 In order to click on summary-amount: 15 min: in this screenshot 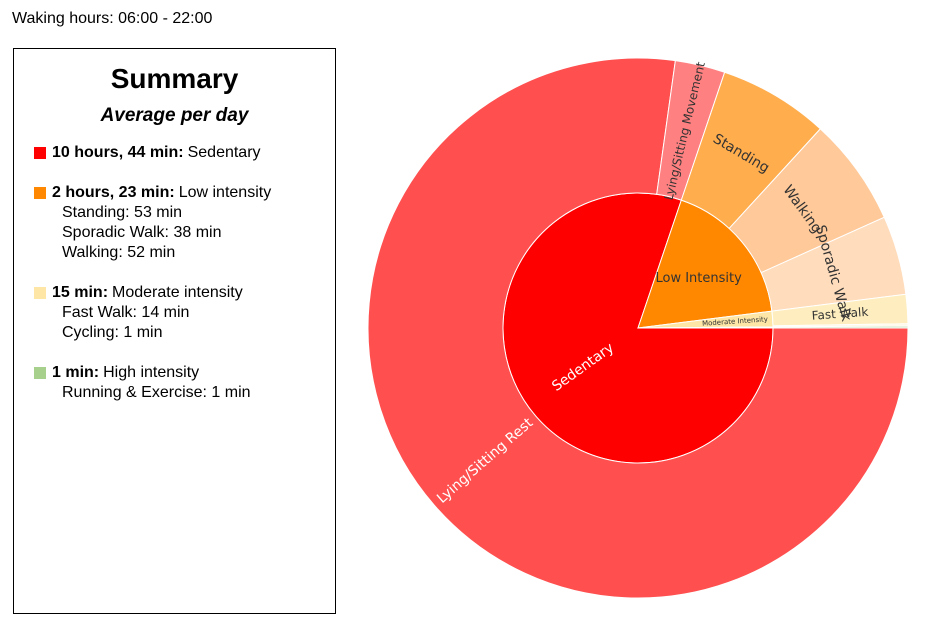, I will do `click(80, 292)`.